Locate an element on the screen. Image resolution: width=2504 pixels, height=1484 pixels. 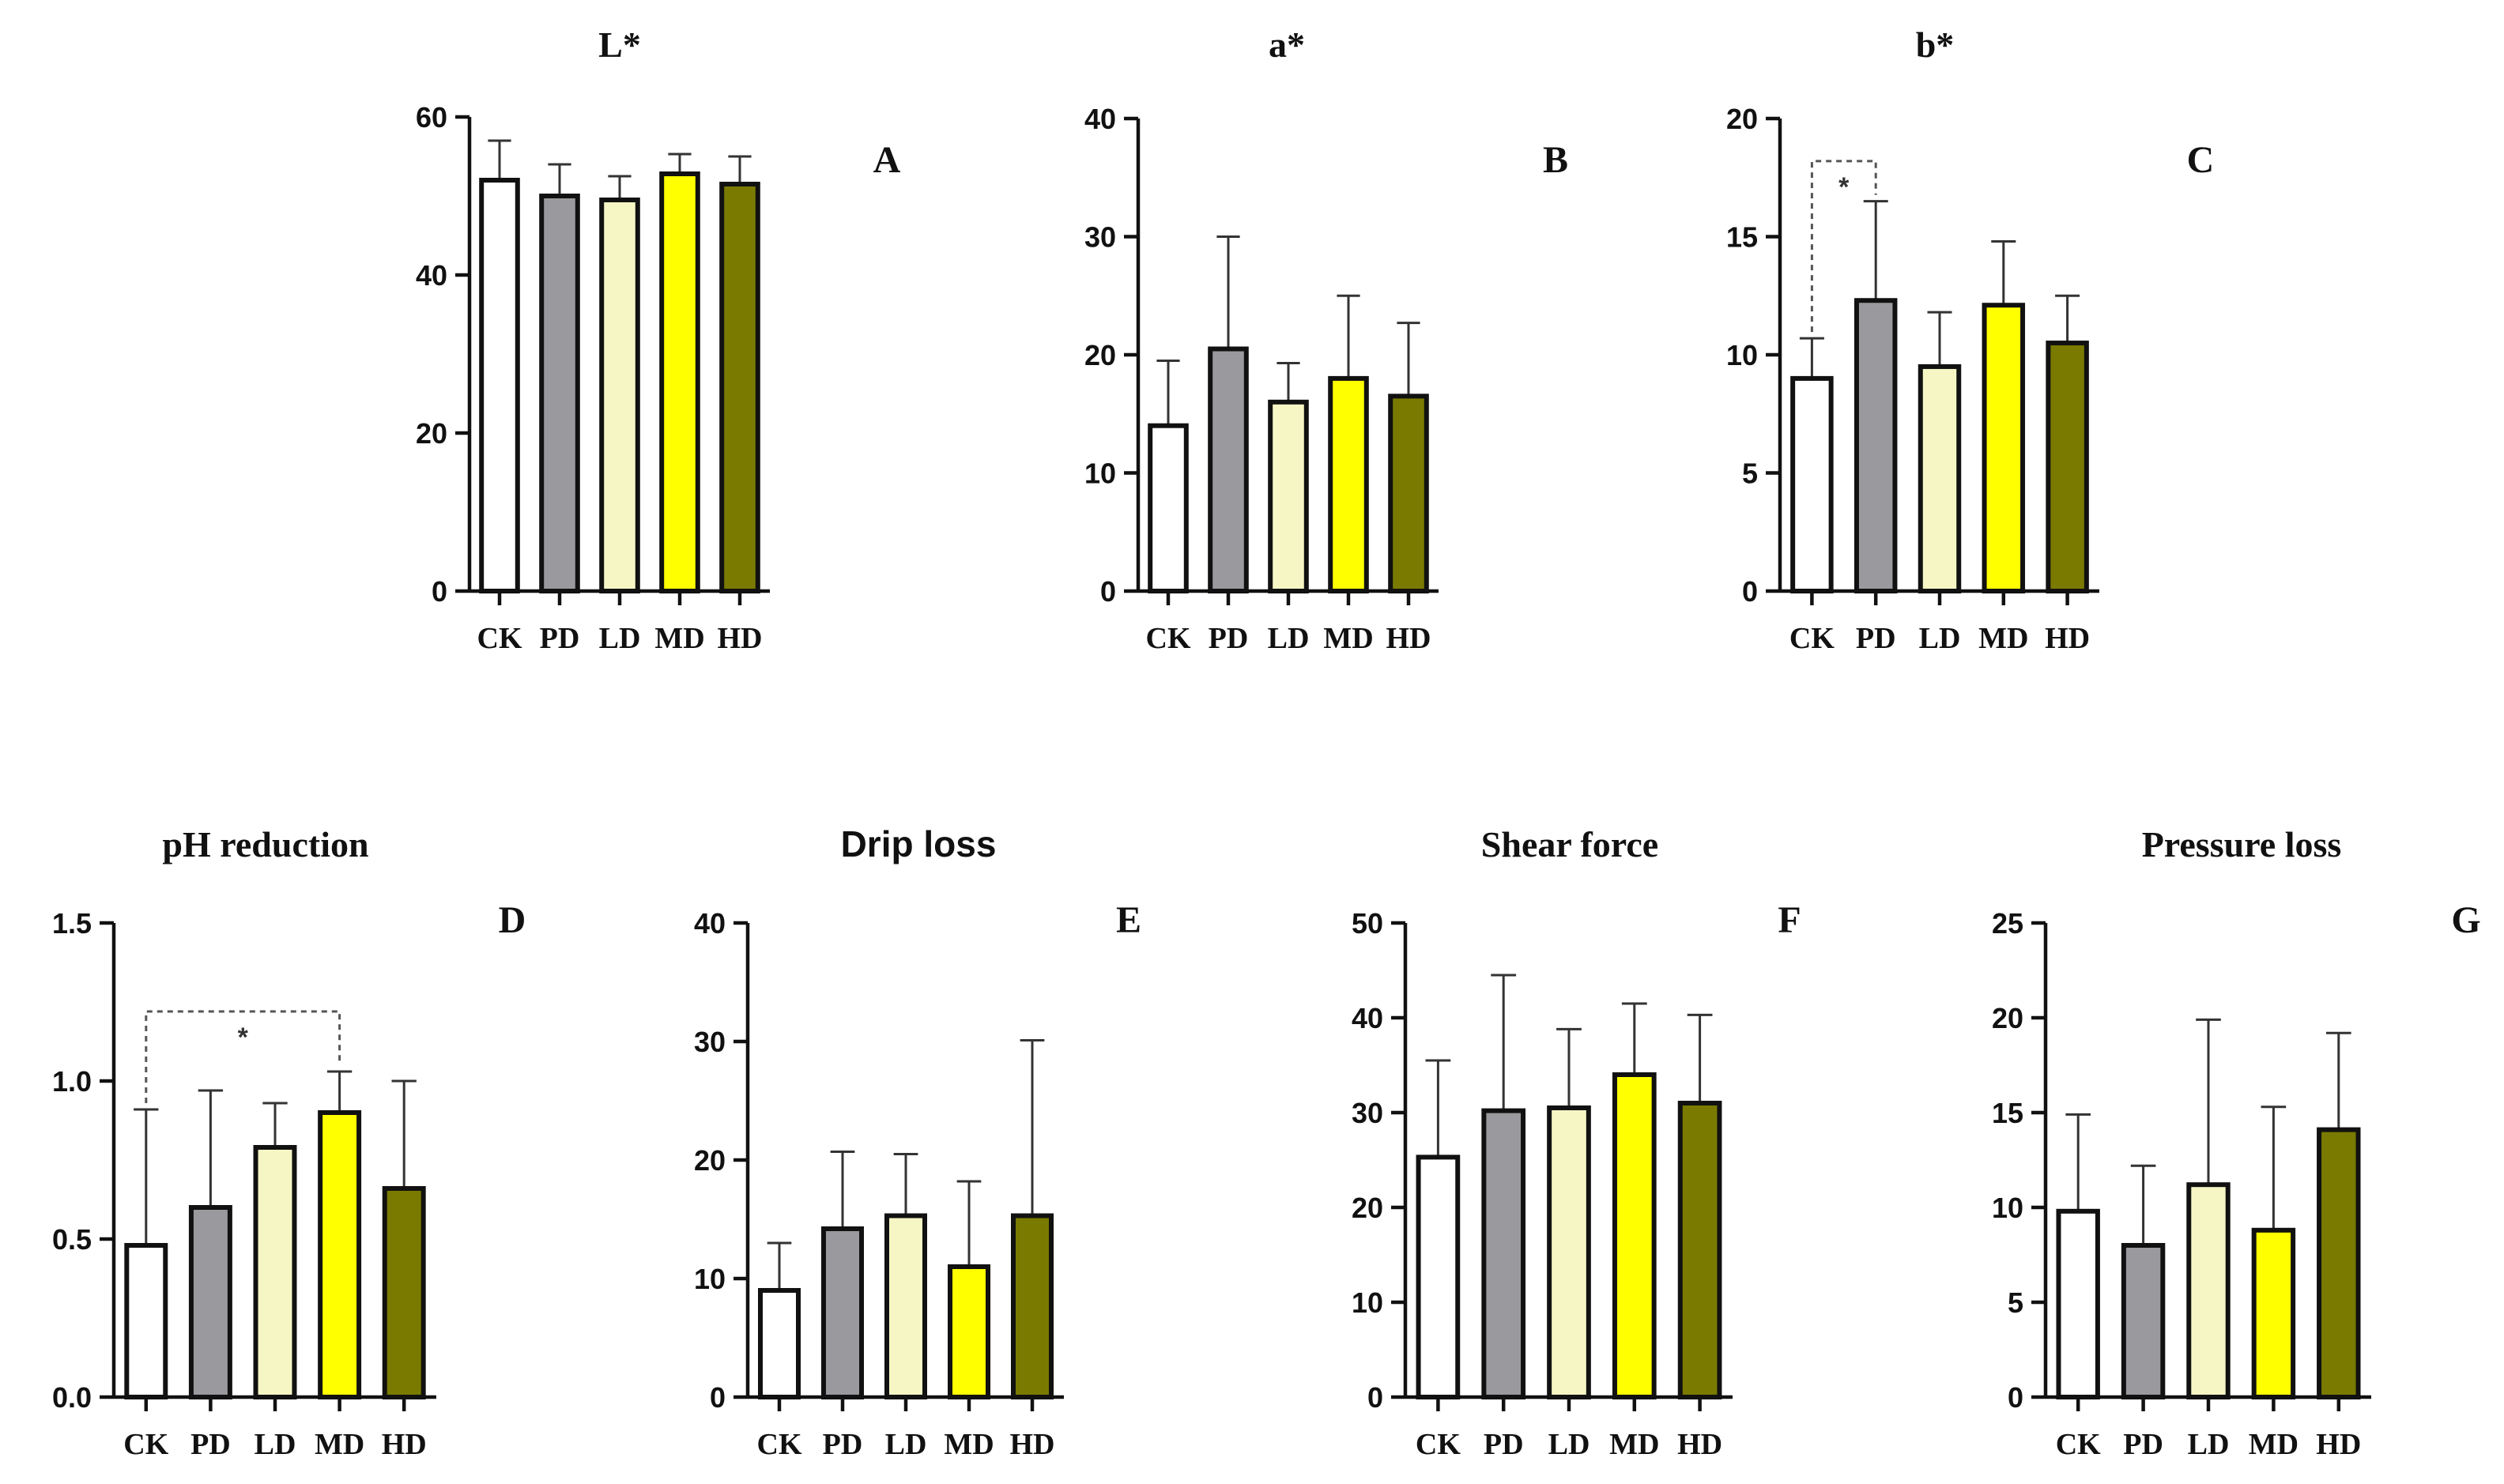
y-tick-label: 15 is located at coordinates (2007, 1113).